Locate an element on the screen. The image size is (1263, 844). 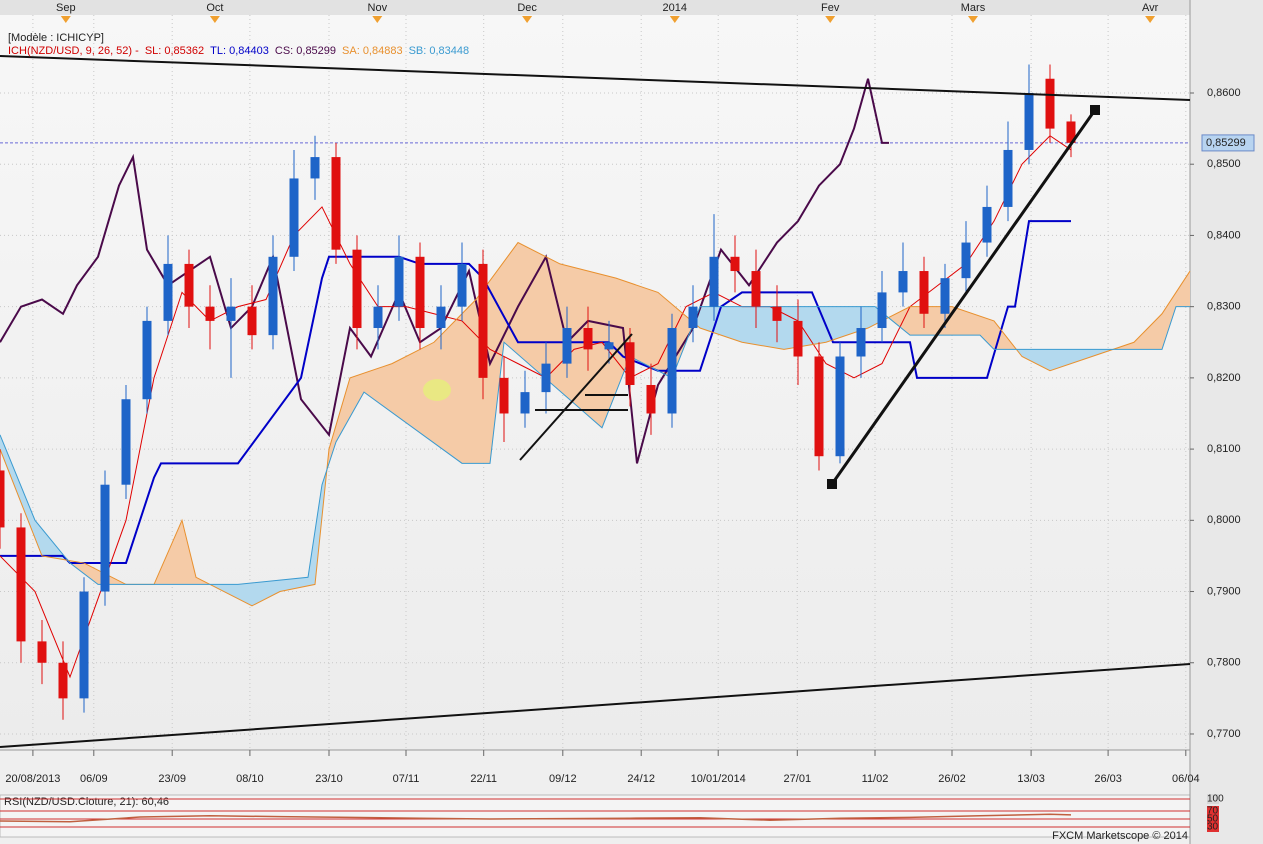
month-label: Mars is located at coordinates (973, 8).